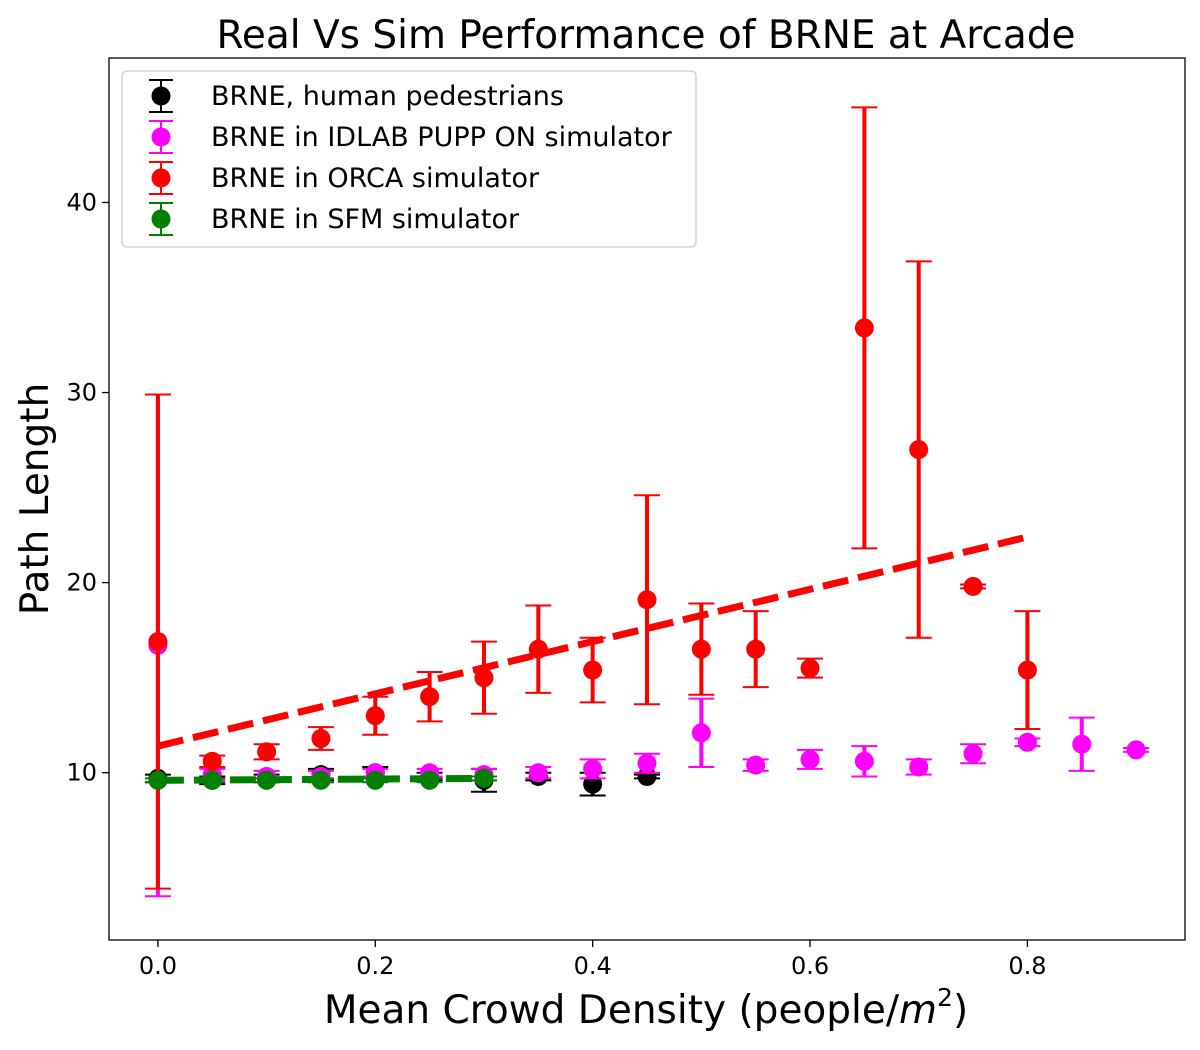 The image size is (1200, 1050). I want to click on series-4-trend-line, so click(320, 779).